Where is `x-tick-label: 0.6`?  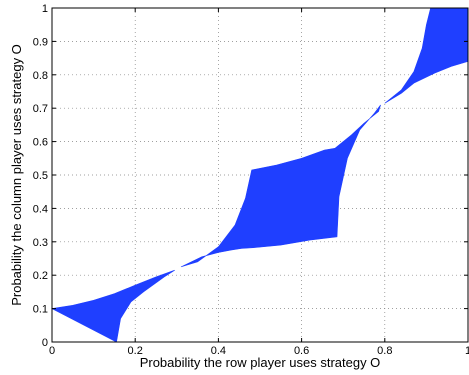
x-tick-label: 0.6 is located at coordinates (301, 351).